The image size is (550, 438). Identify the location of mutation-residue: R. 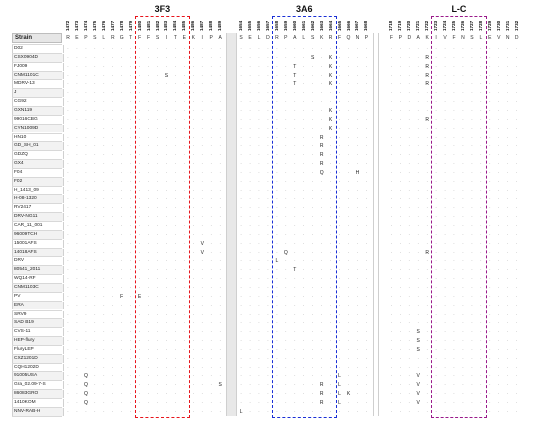
(427, 75).